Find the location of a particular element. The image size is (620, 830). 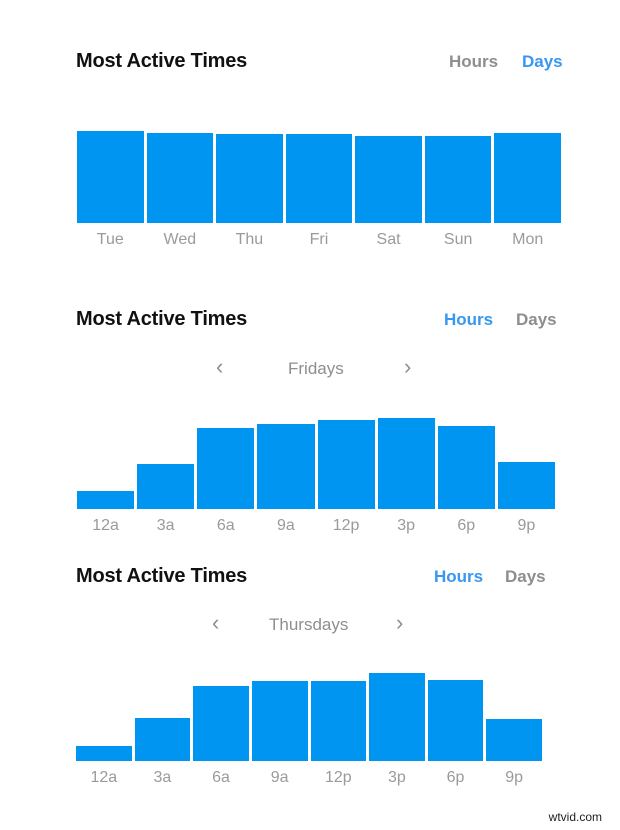

bar-fri is located at coordinates (319, 178).